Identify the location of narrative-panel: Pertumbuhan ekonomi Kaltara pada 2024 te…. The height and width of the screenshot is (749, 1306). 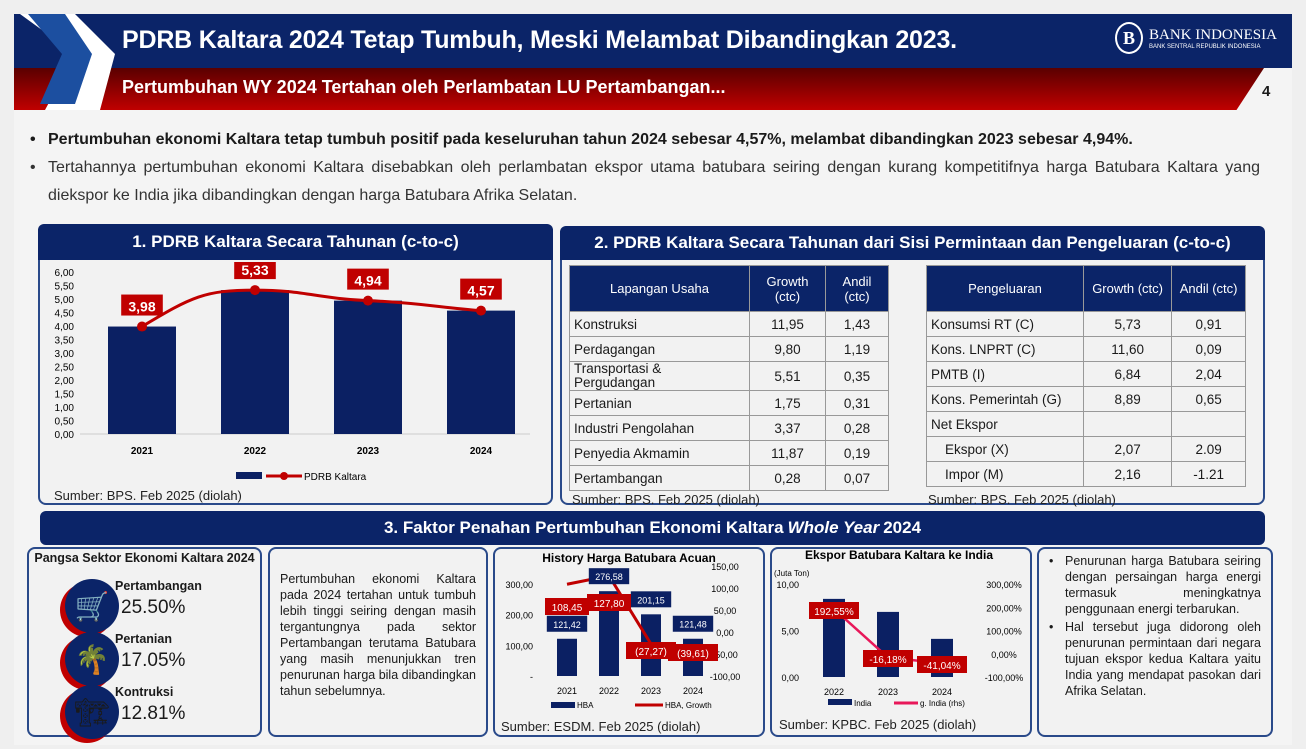
(378, 642).